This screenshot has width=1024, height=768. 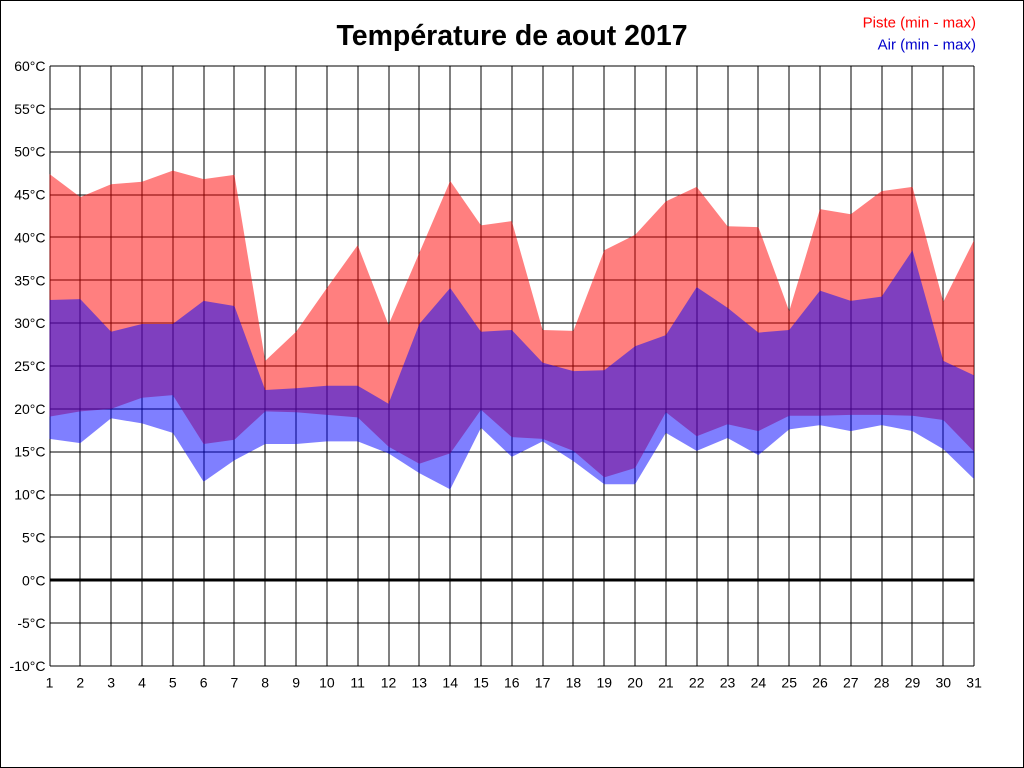 I want to click on svg-text: 8, so click(x=265, y=683).